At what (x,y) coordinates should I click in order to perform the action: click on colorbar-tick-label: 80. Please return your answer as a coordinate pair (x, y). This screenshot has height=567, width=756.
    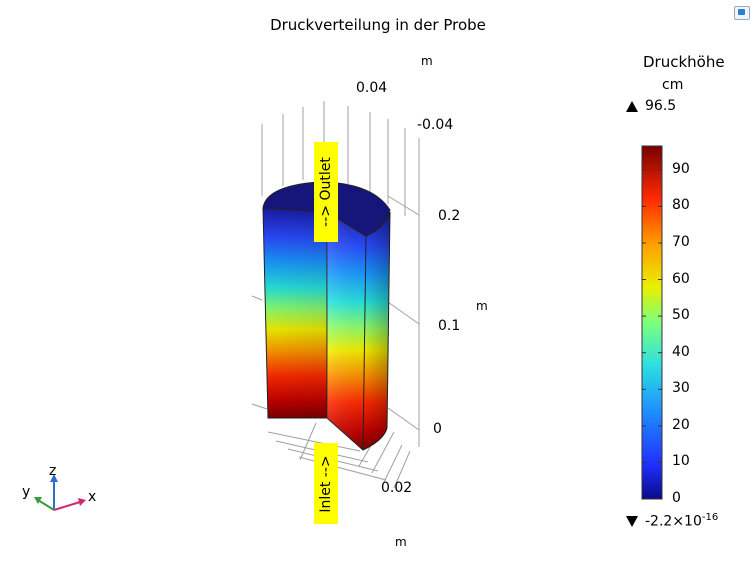
    Looking at the image, I should click on (681, 205).